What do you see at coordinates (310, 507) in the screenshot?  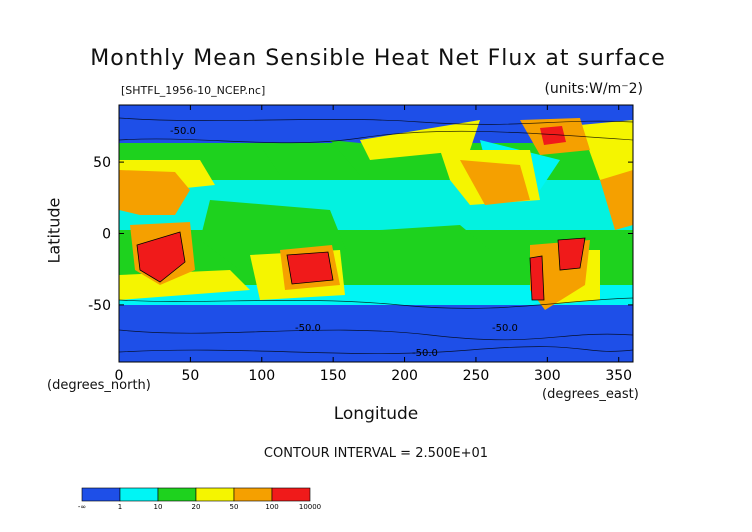 I see `legend-label: 10000` at bounding box center [310, 507].